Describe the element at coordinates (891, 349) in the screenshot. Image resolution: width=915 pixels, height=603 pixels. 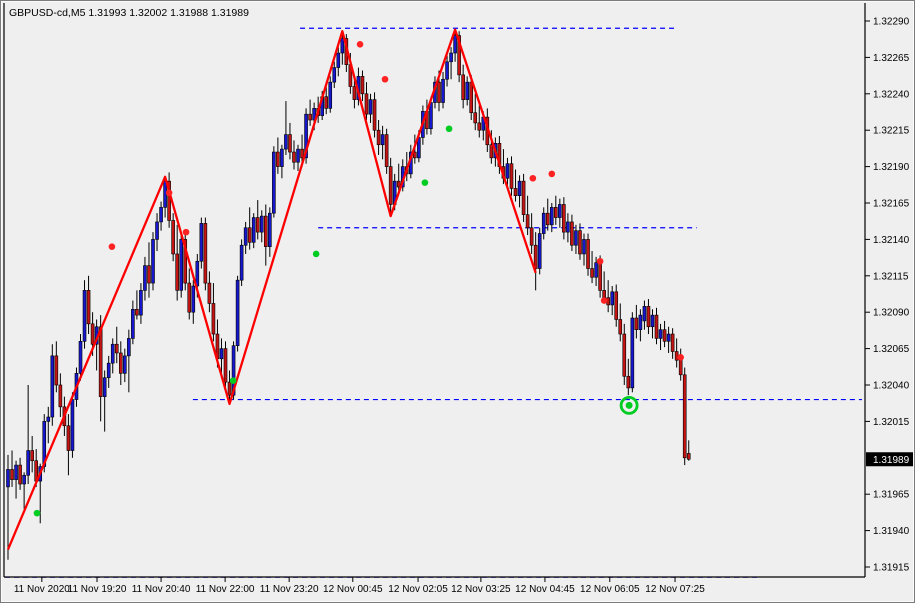
I see `price-tick-label: 1.32065` at that location.